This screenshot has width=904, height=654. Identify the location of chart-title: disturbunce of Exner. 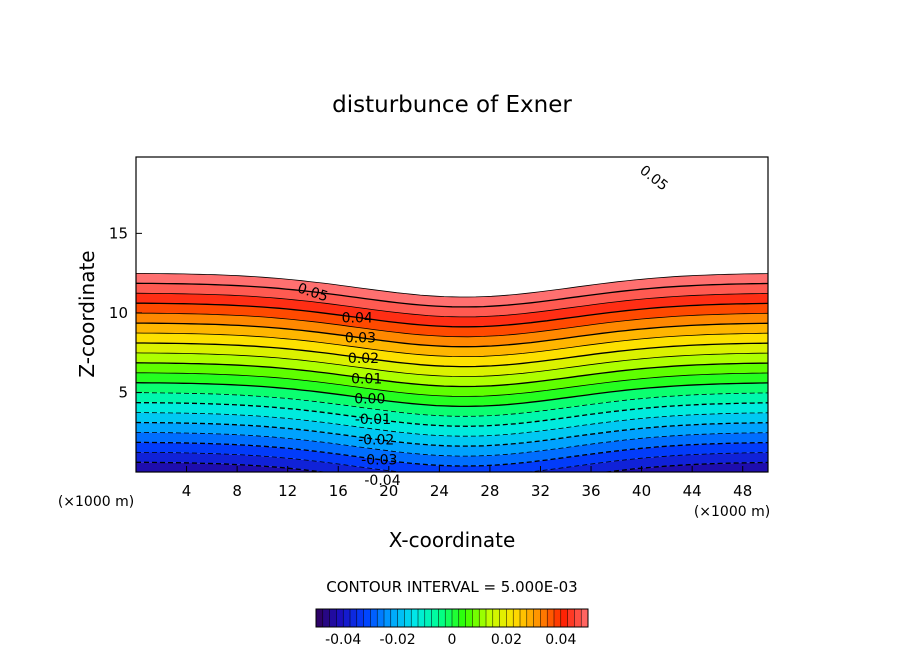
(452, 105).